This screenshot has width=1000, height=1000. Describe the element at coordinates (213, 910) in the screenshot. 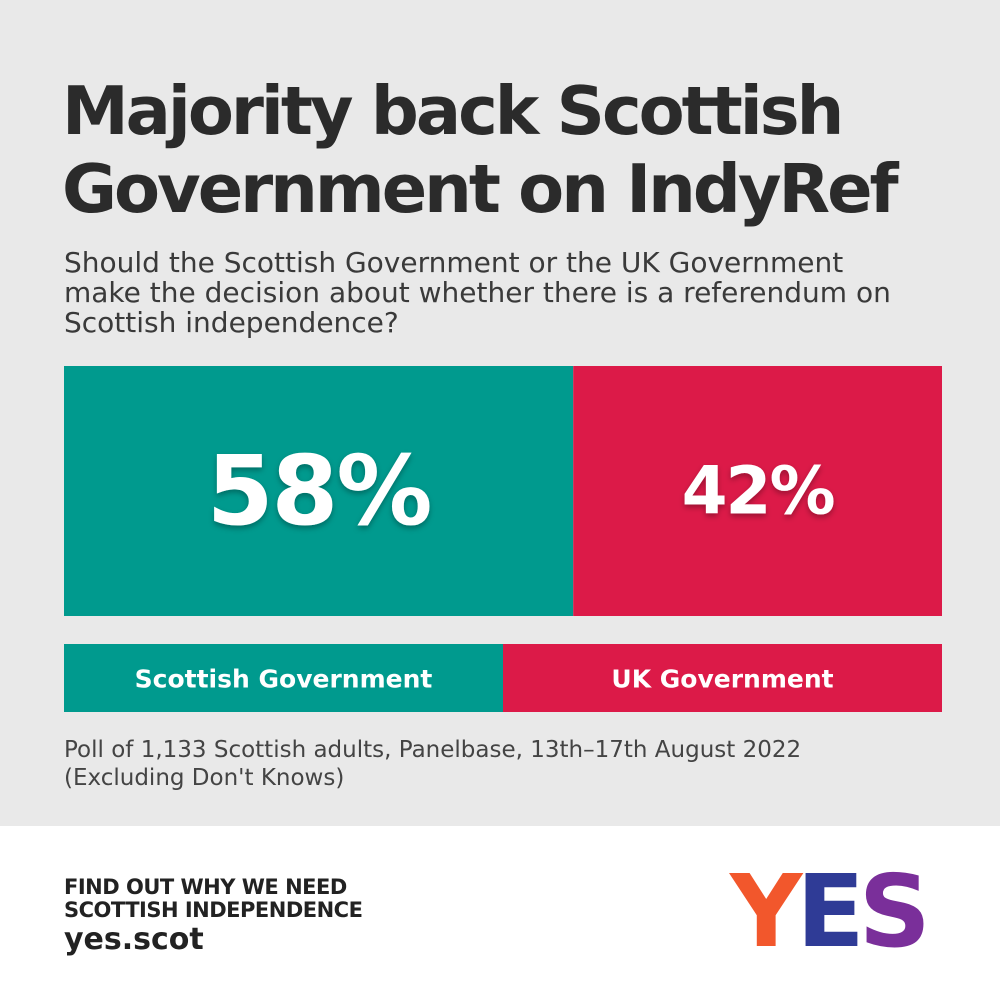

I see `cta-line-2: SCOTTISH INDEPENDENCE` at that location.